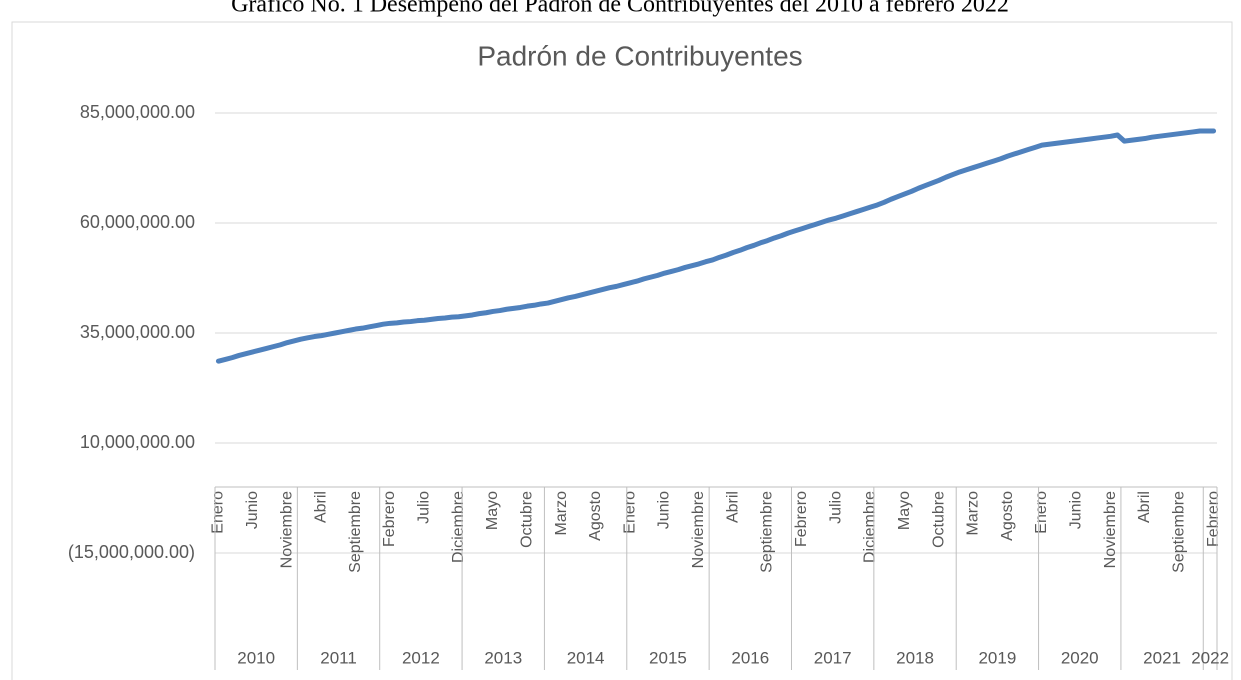  What do you see at coordinates (256, 657) in the screenshot?
I see `year-label: 2010` at bounding box center [256, 657].